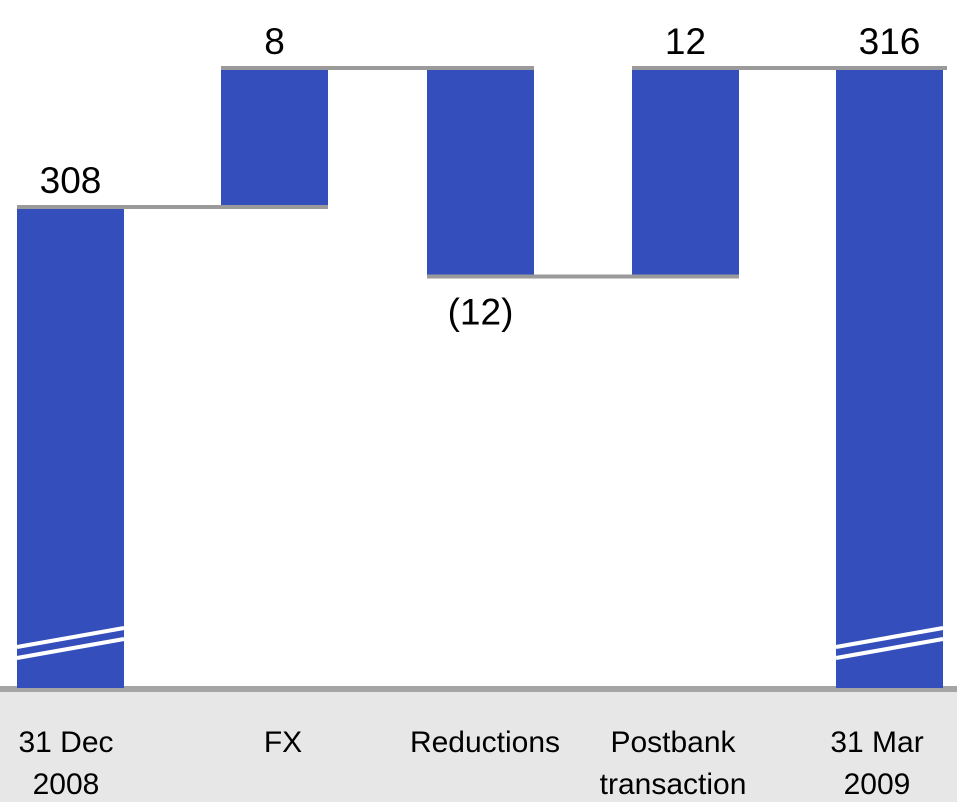  I want to click on value-label-4: 316, so click(890, 41).